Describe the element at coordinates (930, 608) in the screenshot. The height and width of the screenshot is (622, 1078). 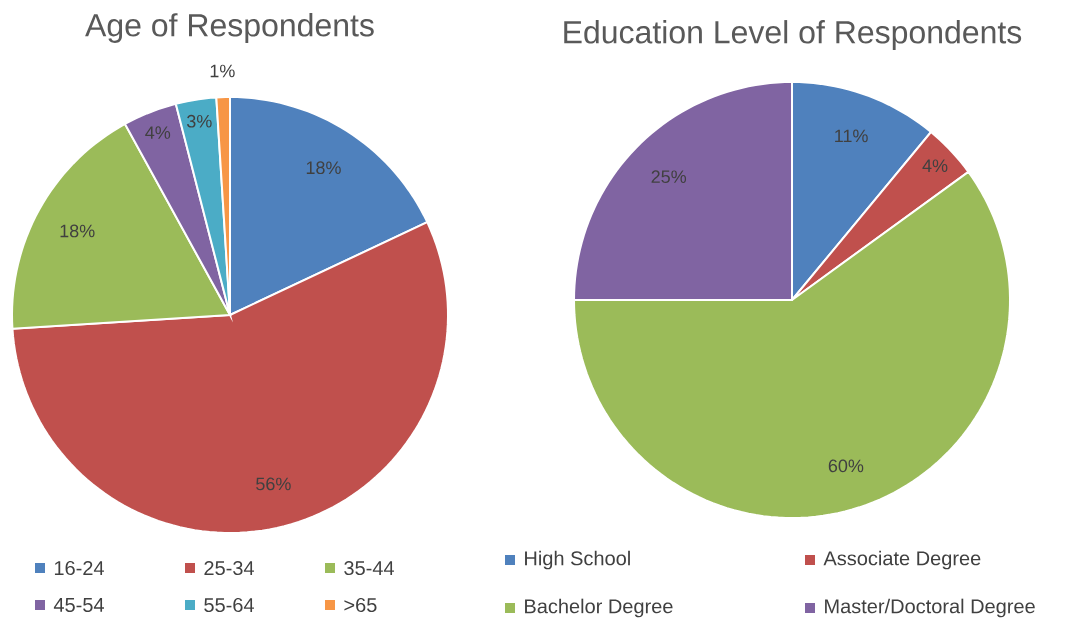
I see `legend-label: Master/Doctoral Degree` at that location.